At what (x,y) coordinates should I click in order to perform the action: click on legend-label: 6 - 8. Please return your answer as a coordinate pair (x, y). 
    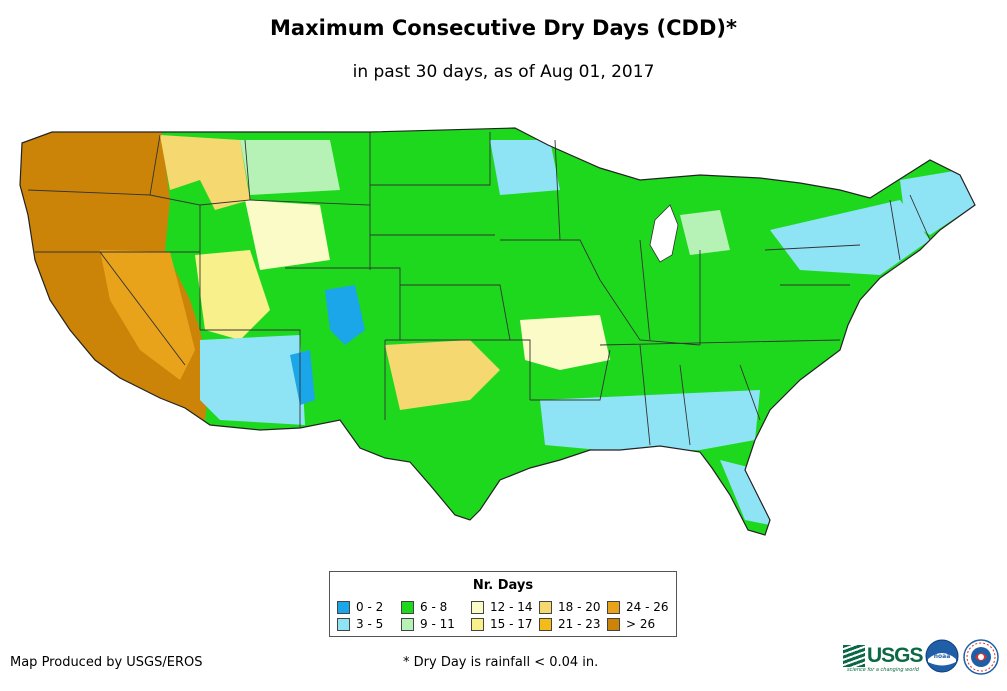
    Looking at the image, I should click on (434, 607).